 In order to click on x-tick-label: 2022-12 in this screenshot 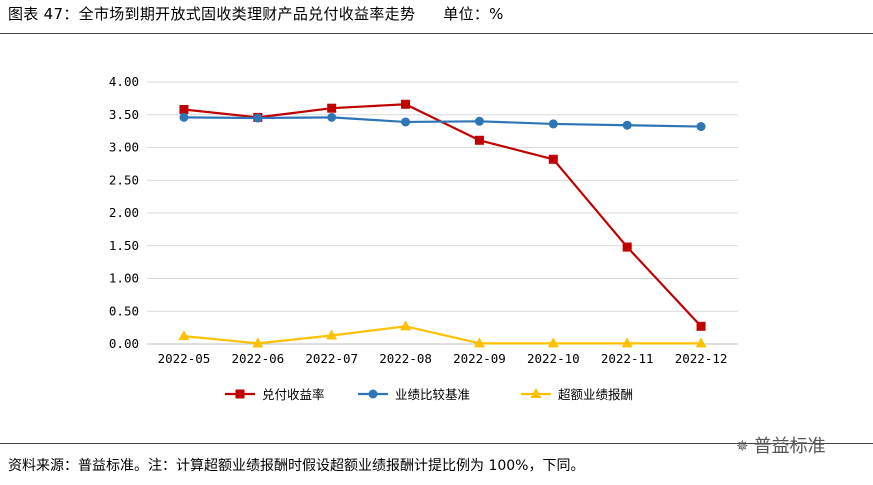, I will do `click(701, 358)`.